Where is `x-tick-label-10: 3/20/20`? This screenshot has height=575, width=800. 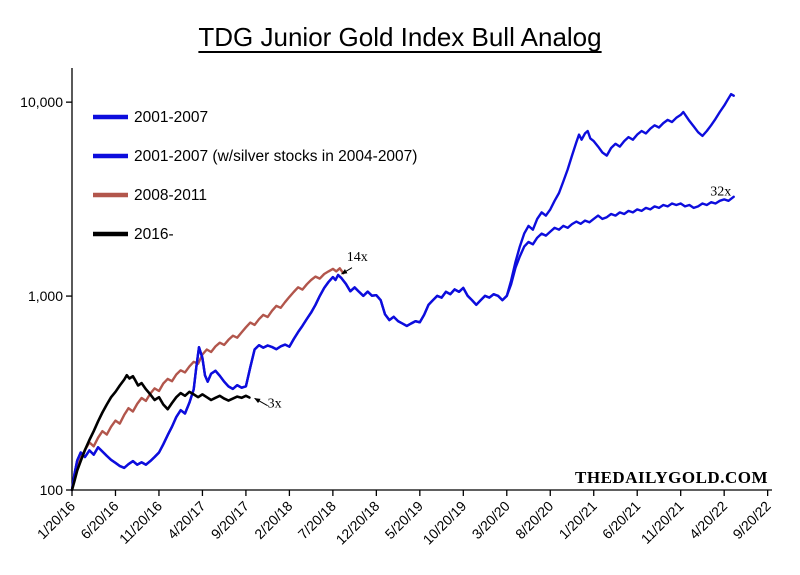 x-tick-label-10: 3/20/20 is located at coordinates (491, 520).